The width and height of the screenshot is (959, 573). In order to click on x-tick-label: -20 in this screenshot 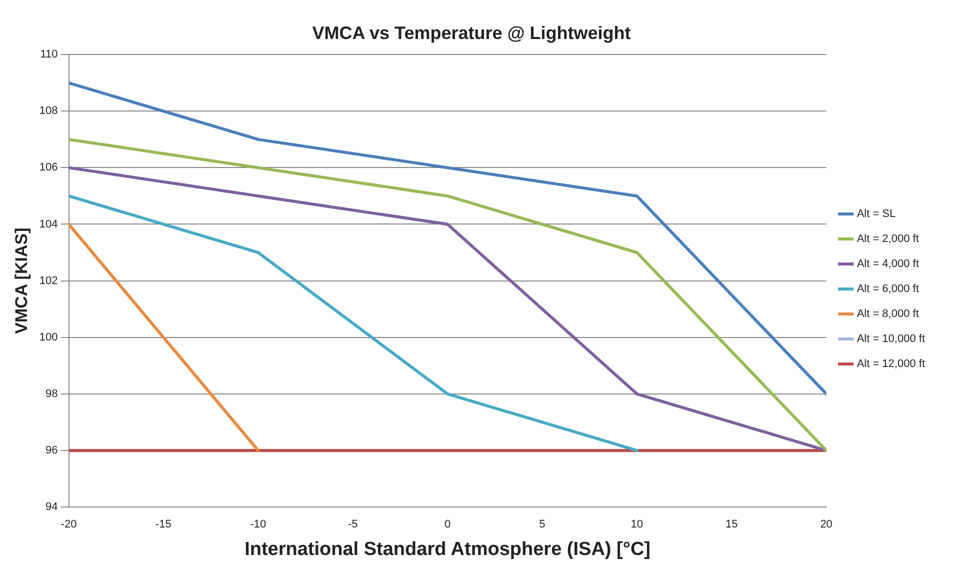, I will do `click(68, 524)`.